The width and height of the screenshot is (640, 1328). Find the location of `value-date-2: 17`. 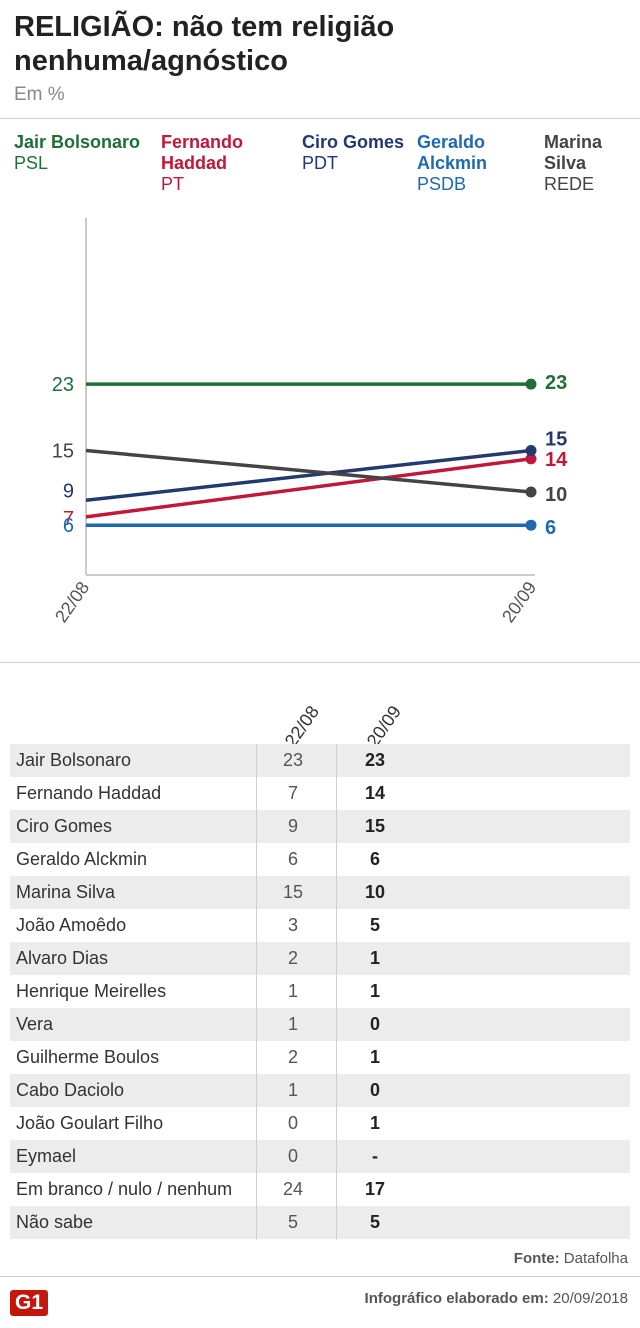

value-date-2: 17 is located at coordinates (375, 1189).